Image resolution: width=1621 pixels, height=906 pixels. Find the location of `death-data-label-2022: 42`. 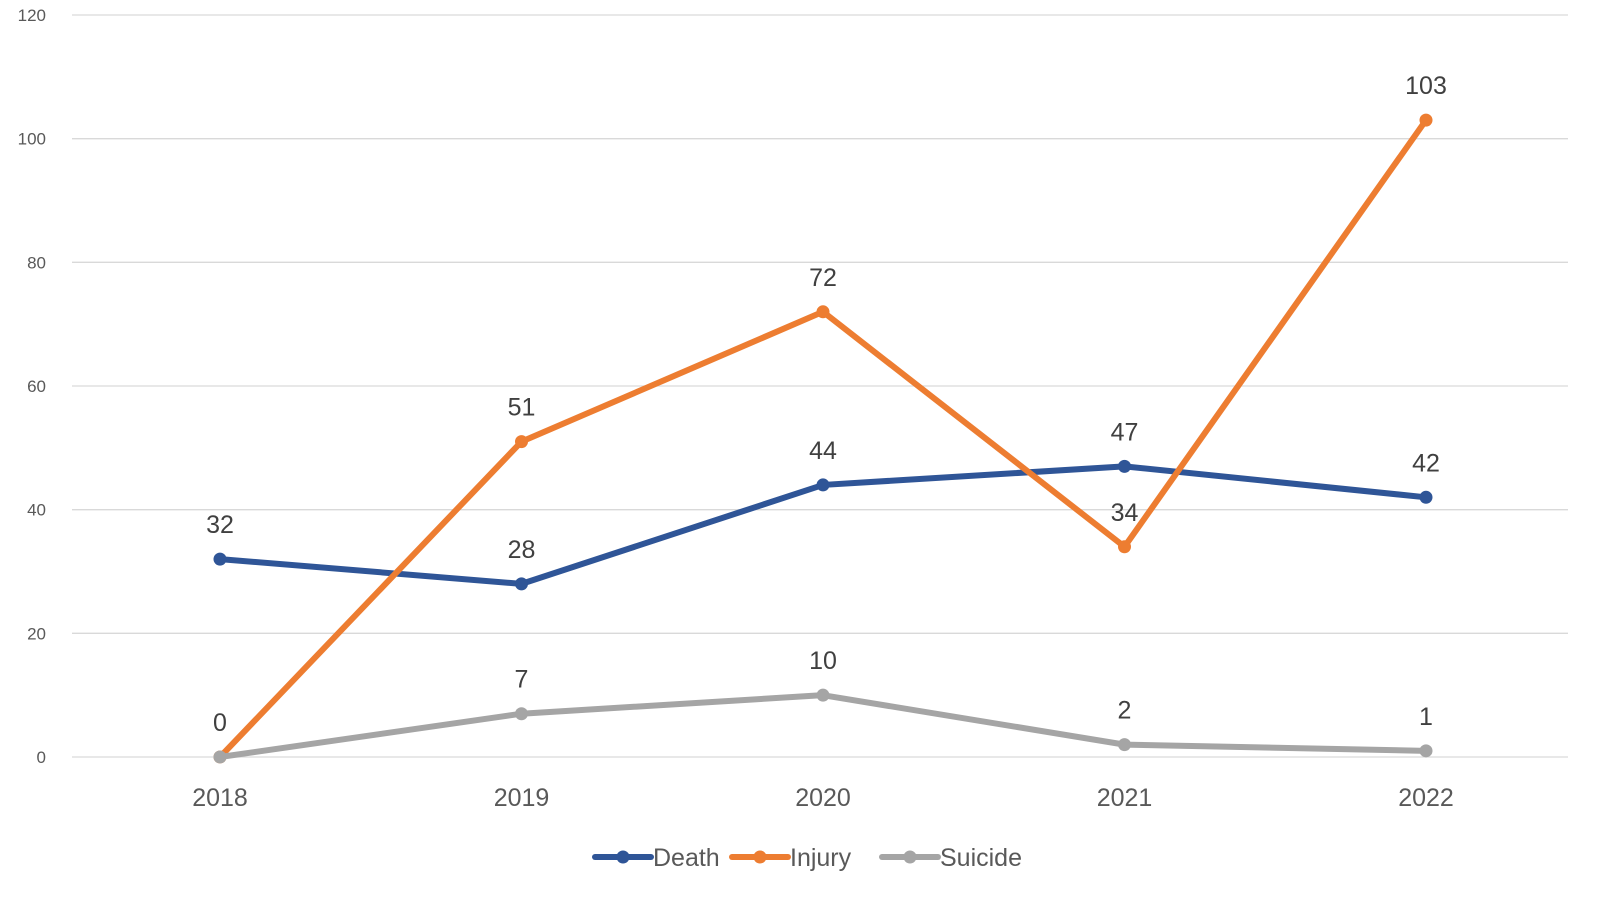

death-data-label-2022: 42 is located at coordinates (1426, 463).